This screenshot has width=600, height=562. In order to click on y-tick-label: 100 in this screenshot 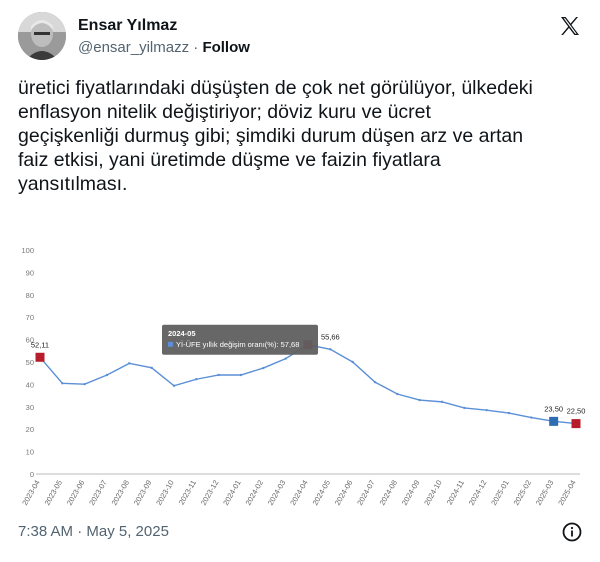, I will do `click(27, 250)`.